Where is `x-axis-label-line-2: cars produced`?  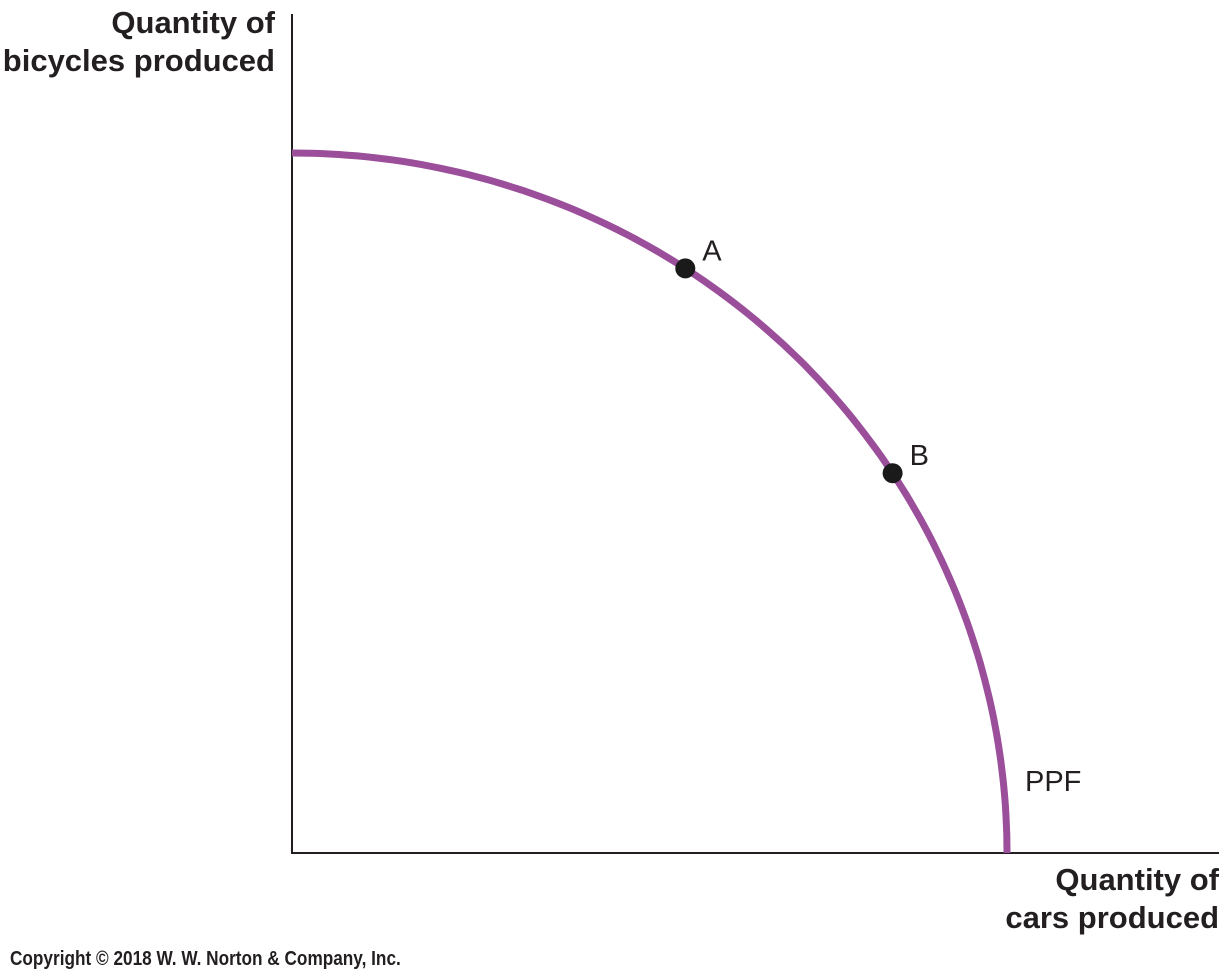
x-axis-label-line-2: cars produced is located at coordinates (1112, 917).